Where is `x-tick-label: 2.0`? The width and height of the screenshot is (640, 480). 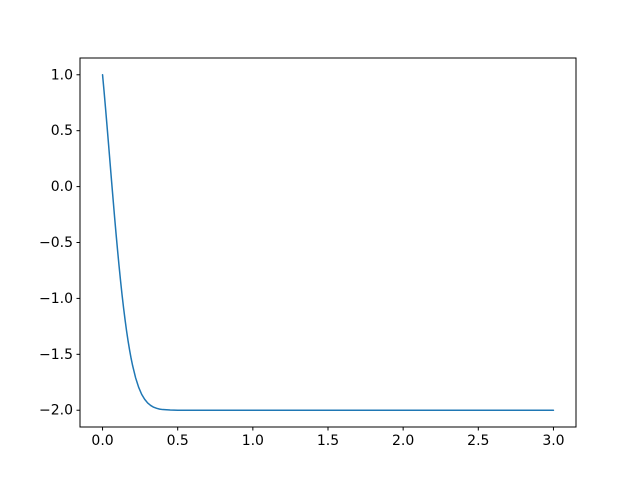 x-tick-label: 2.0 is located at coordinates (403, 441).